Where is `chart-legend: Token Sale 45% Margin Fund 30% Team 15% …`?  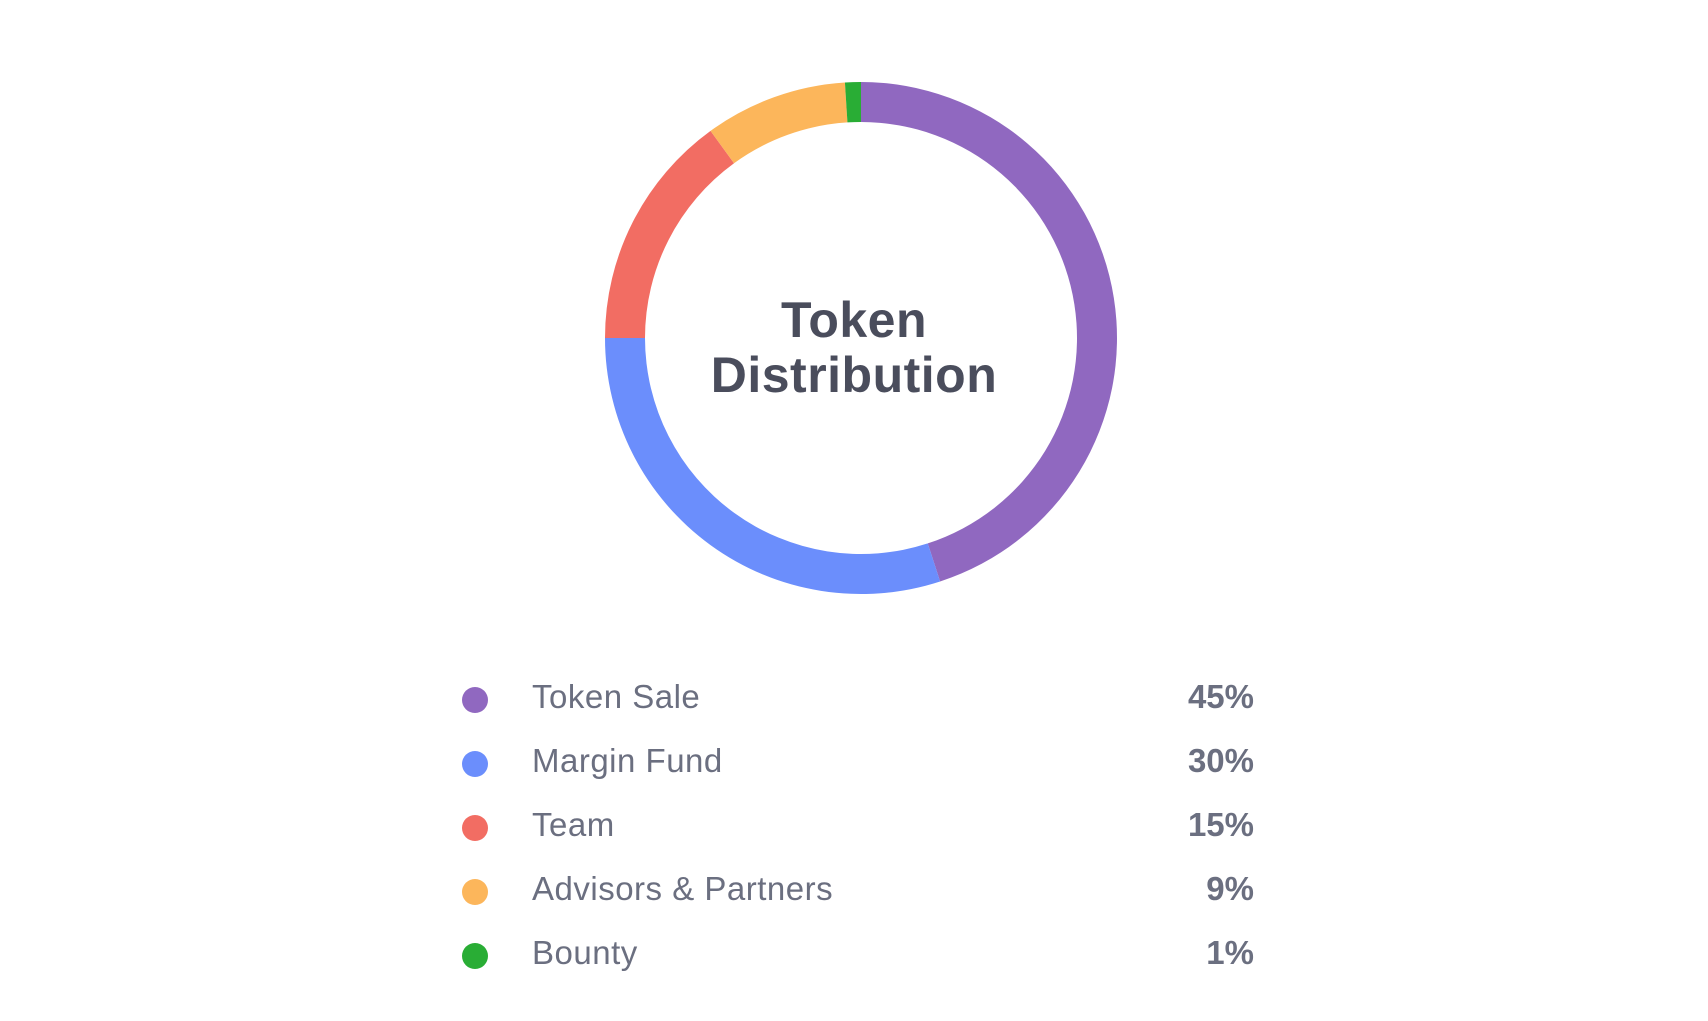
chart-legend: Token Sale 45% Margin Fund 30% Team 15% … is located at coordinates (858, 831).